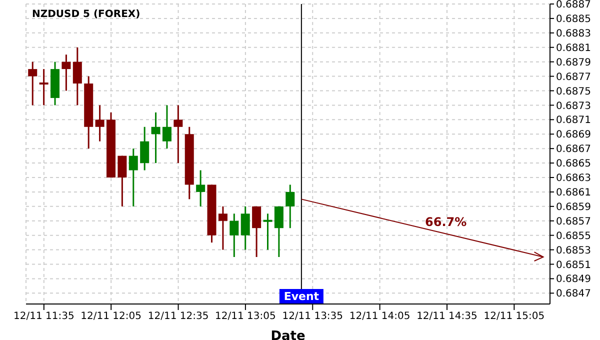  Describe the element at coordinates (379, 316) in the screenshot. I see `x-tick-label: 12/11 14:05` at that location.